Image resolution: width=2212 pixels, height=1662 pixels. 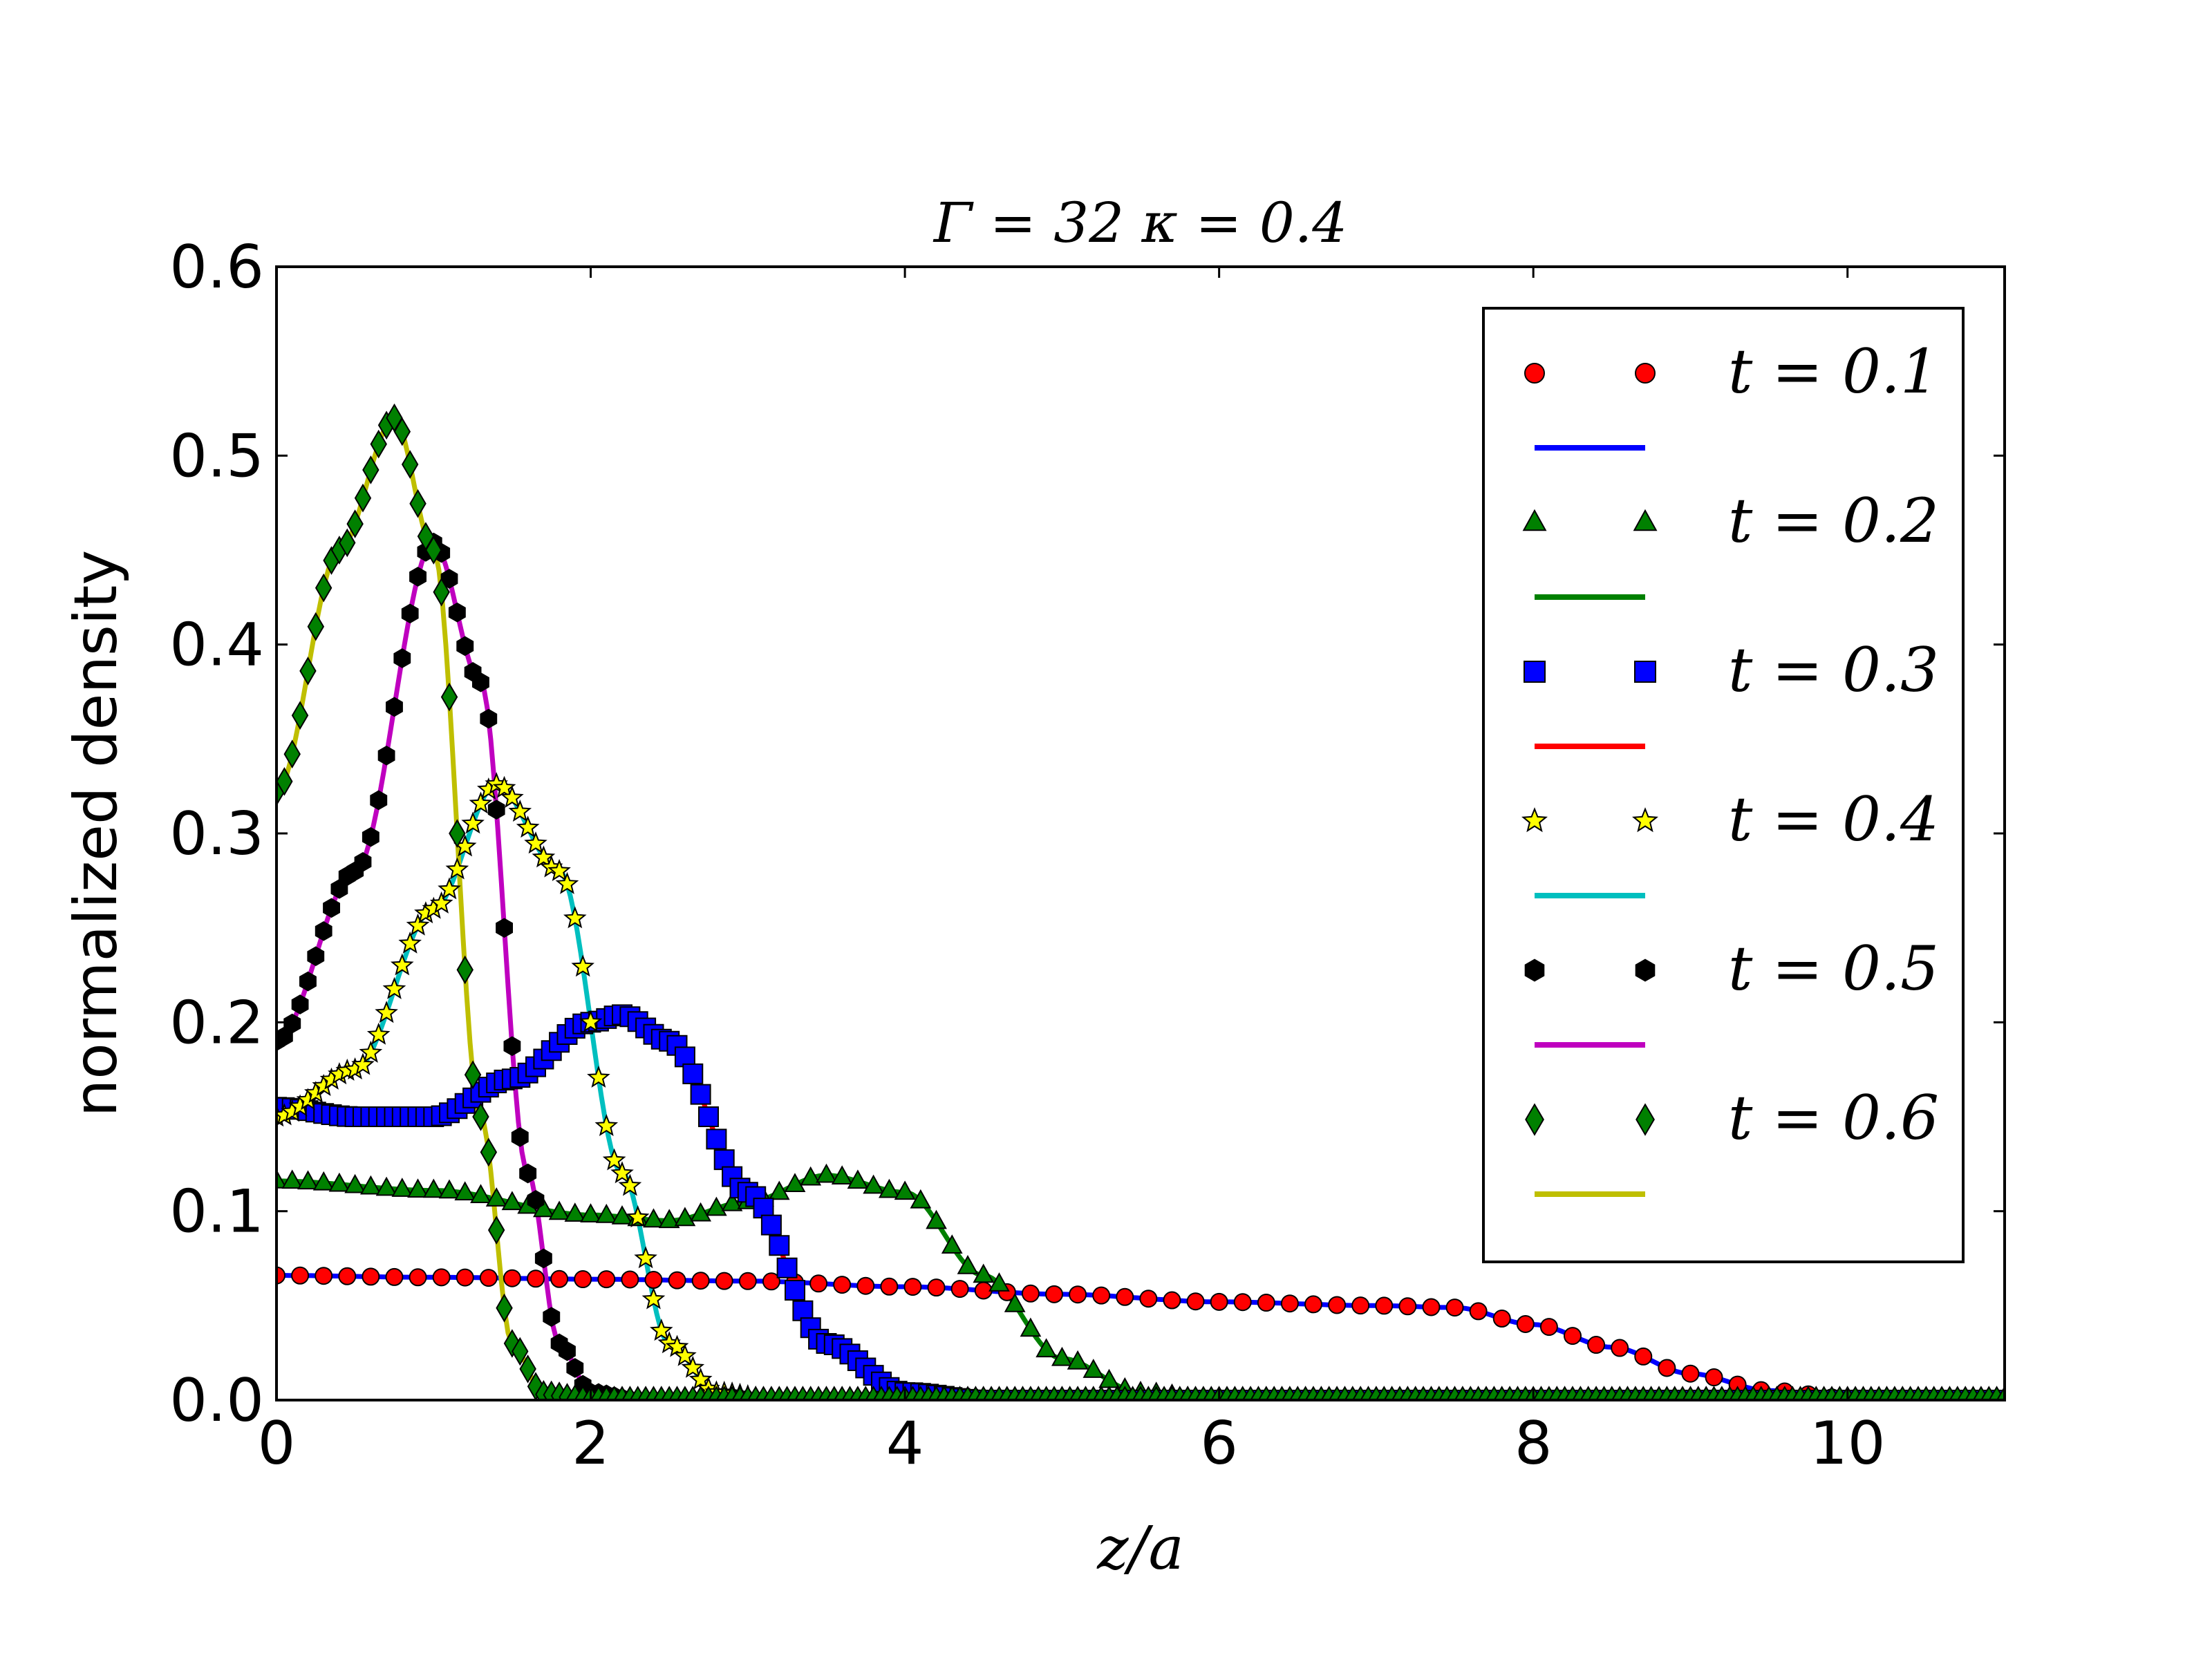 What do you see at coordinates (591, 1444) in the screenshot?
I see `x-tick-label: 2` at bounding box center [591, 1444].